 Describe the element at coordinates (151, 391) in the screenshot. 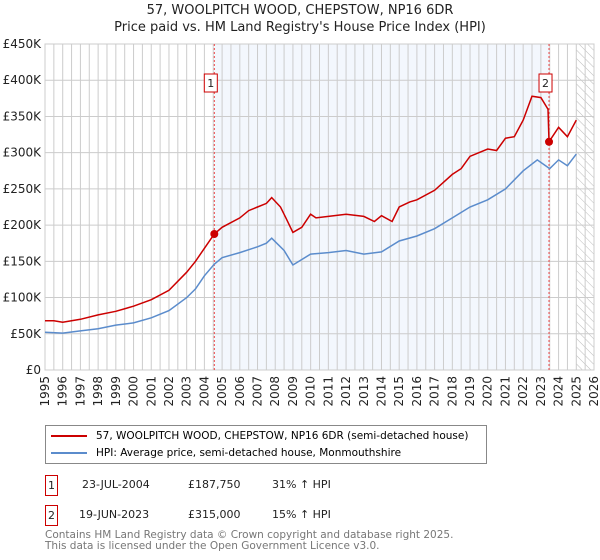

I see `x-tick-label: 2001` at that location.